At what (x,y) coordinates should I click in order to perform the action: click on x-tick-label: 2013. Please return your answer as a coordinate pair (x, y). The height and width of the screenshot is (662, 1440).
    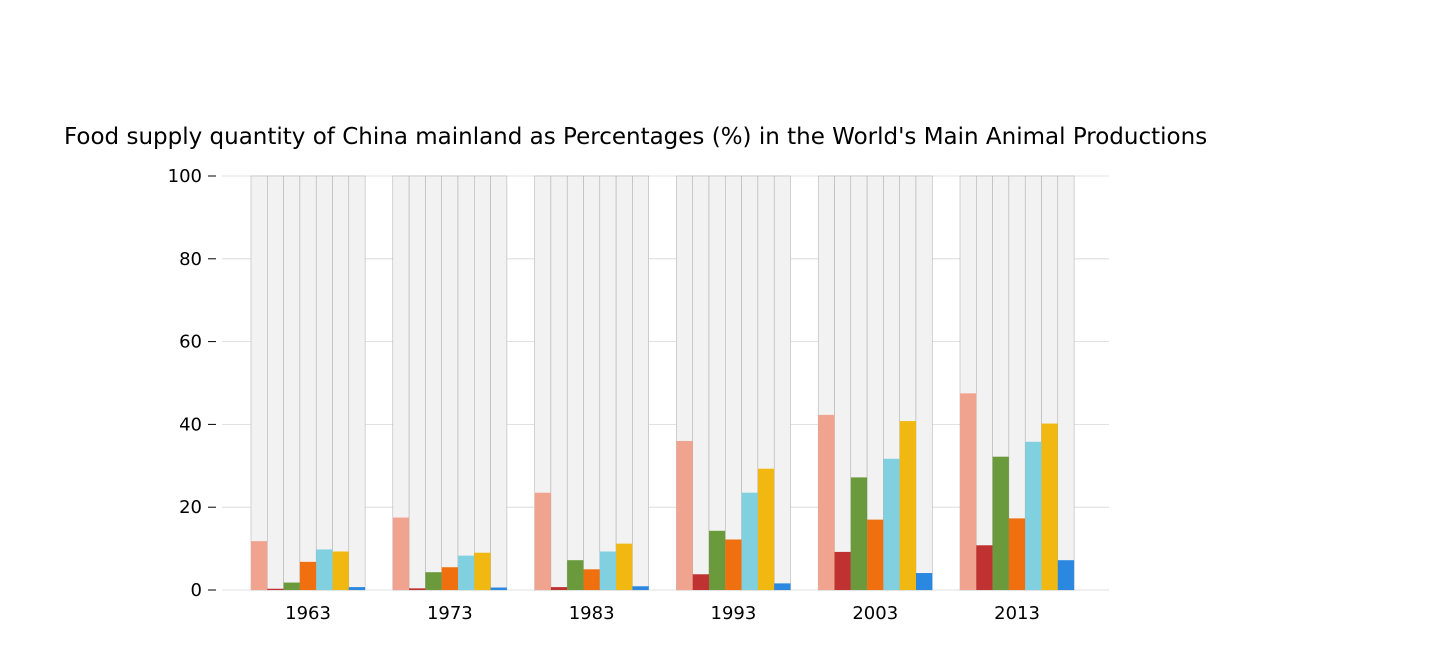
    Looking at the image, I should click on (1017, 613).